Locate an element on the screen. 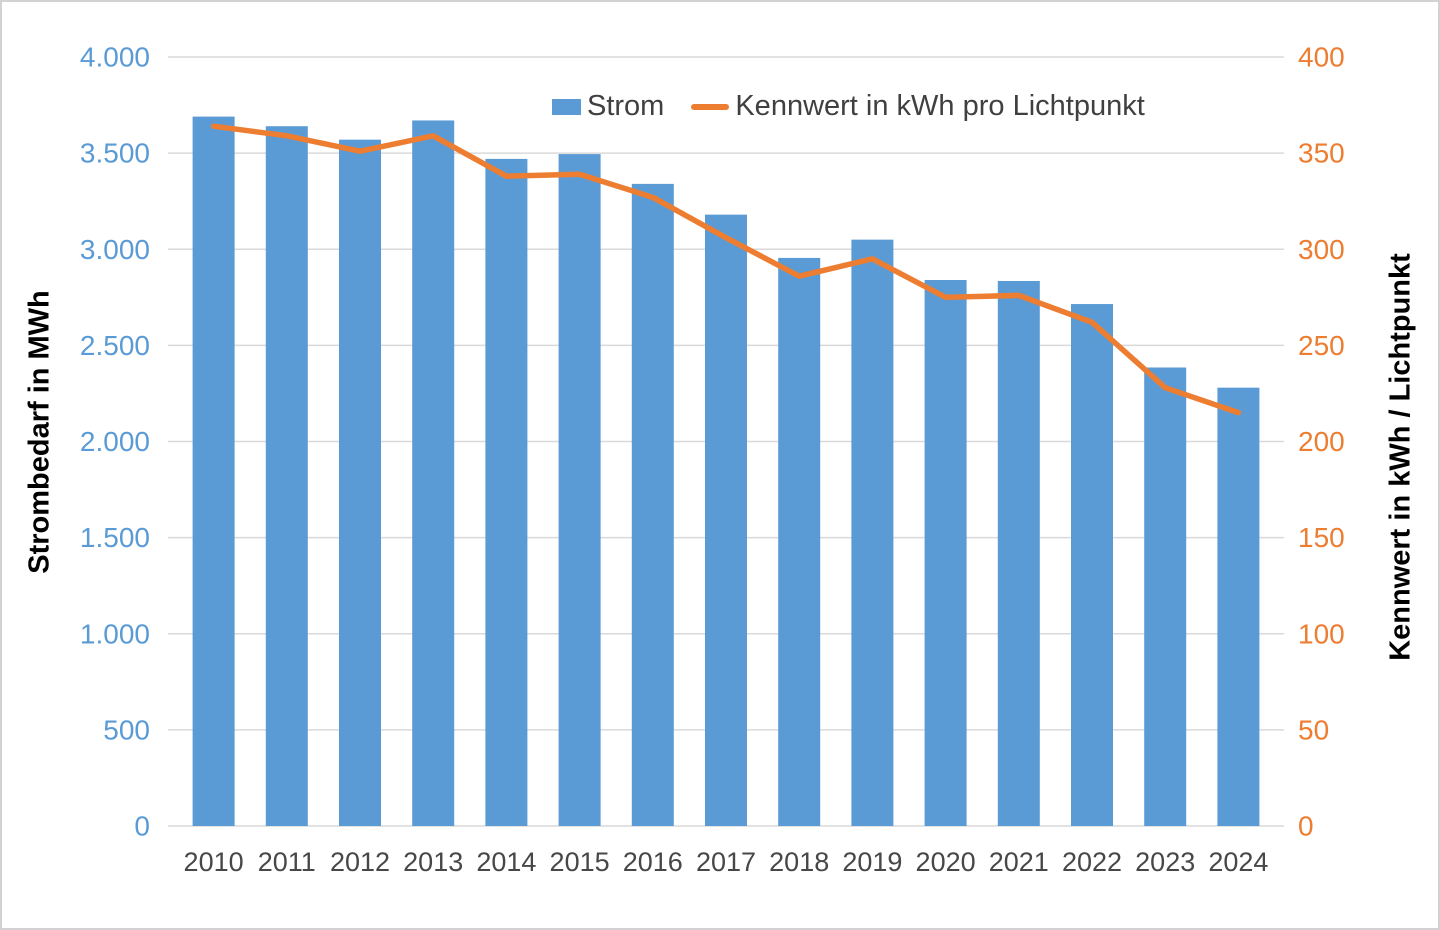 This screenshot has width=1440, height=930. legend-item-strom: Strom is located at coordinates (608, 106).